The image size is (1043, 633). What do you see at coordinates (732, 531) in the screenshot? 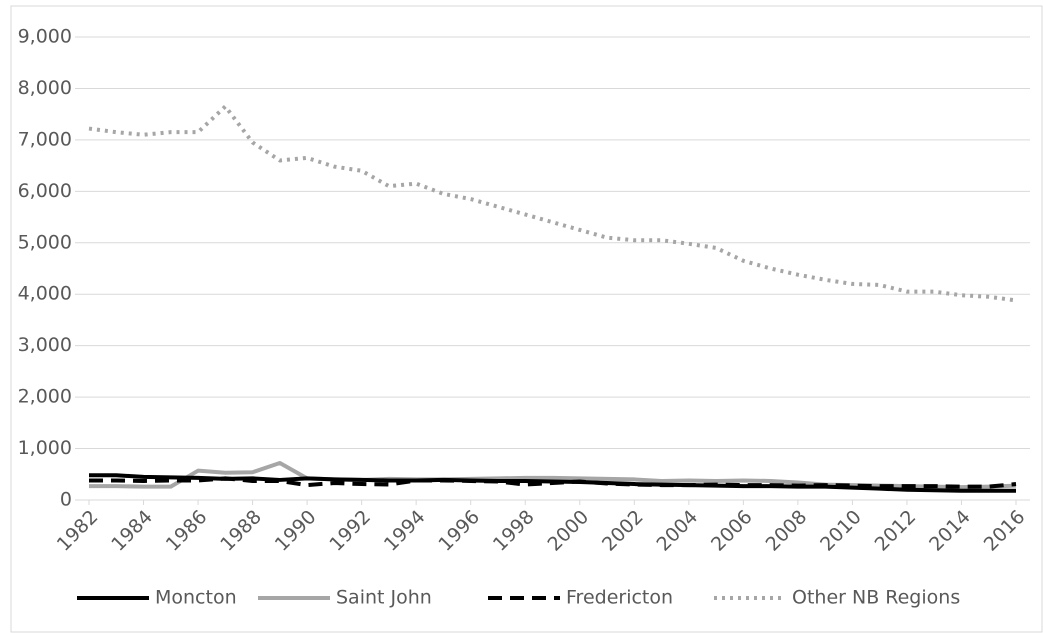
I see `x-tick-label: 2006` at bounding box center [732, 531].